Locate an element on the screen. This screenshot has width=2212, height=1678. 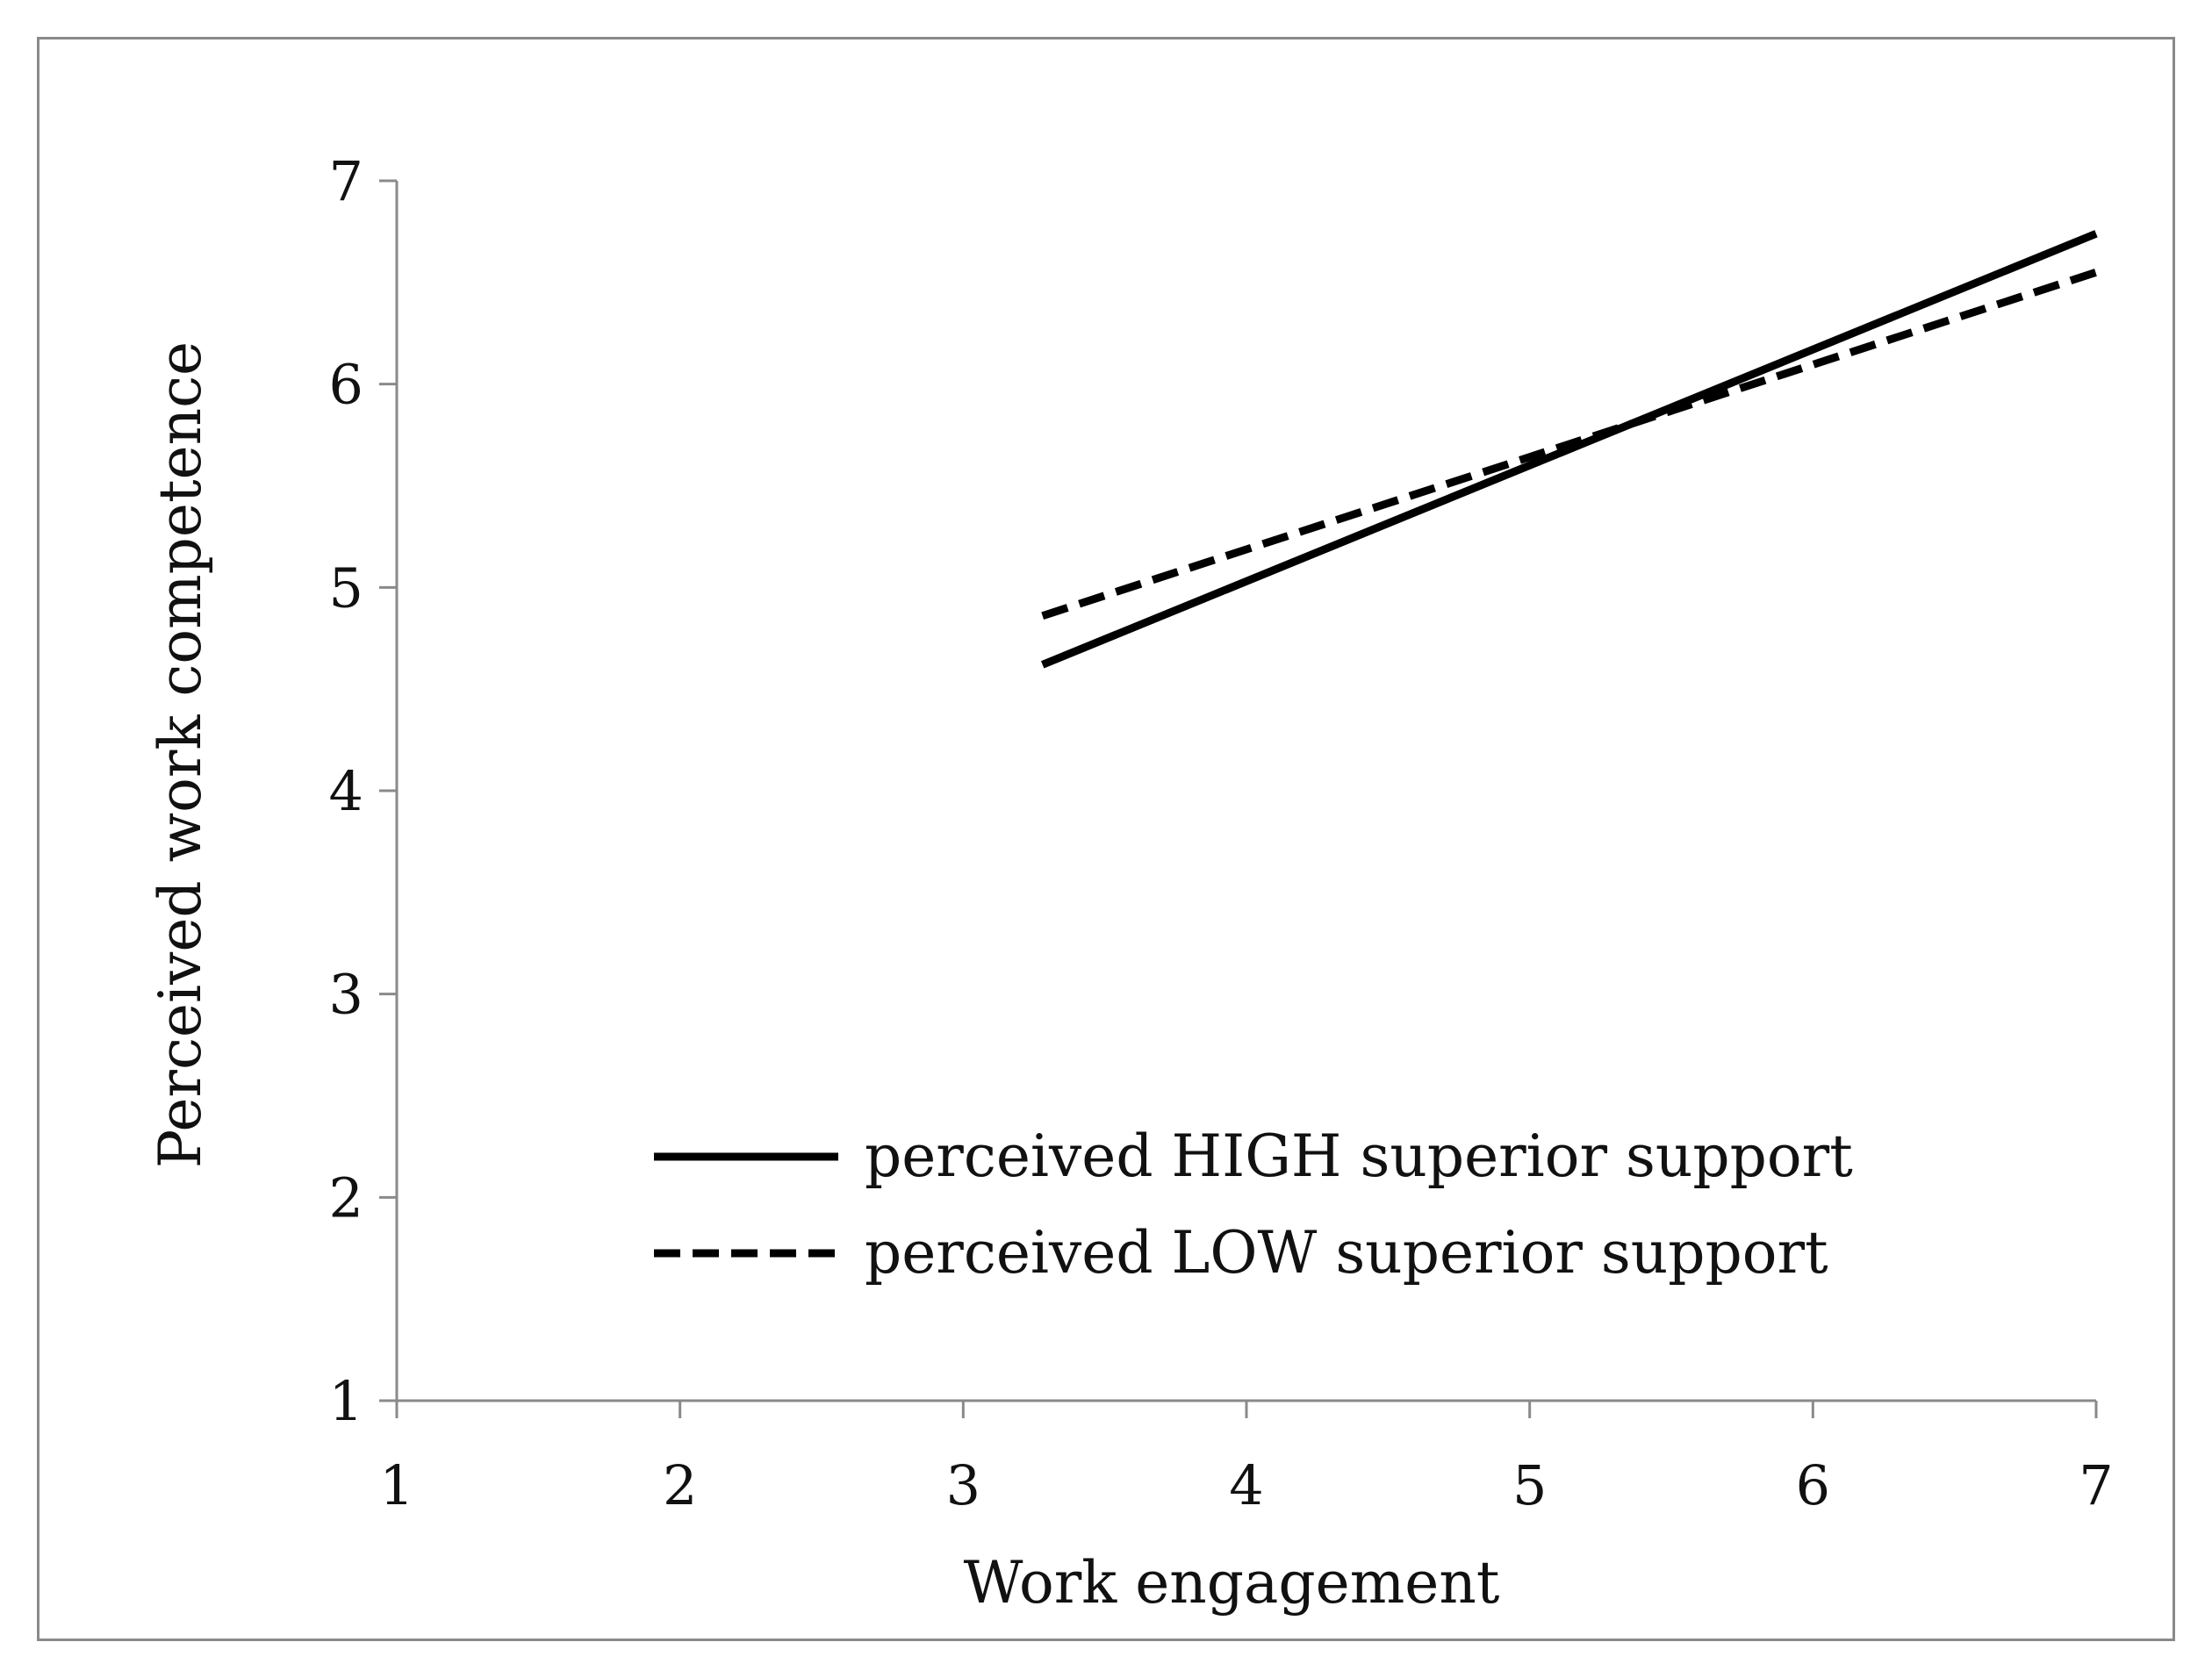
y-tick-label: 3 is located at coordinates (346, 995).